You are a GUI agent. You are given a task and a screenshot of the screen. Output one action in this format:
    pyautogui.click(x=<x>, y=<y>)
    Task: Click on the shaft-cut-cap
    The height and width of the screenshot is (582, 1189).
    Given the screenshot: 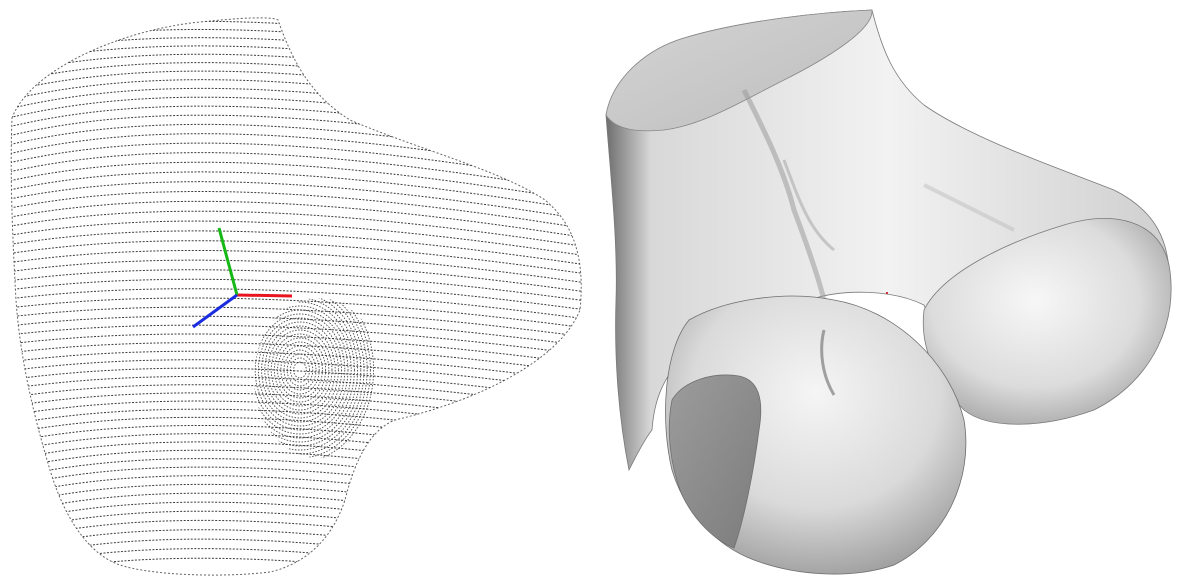 What is the action you would take?
    pyautogui.click(x=739, y=70)
    